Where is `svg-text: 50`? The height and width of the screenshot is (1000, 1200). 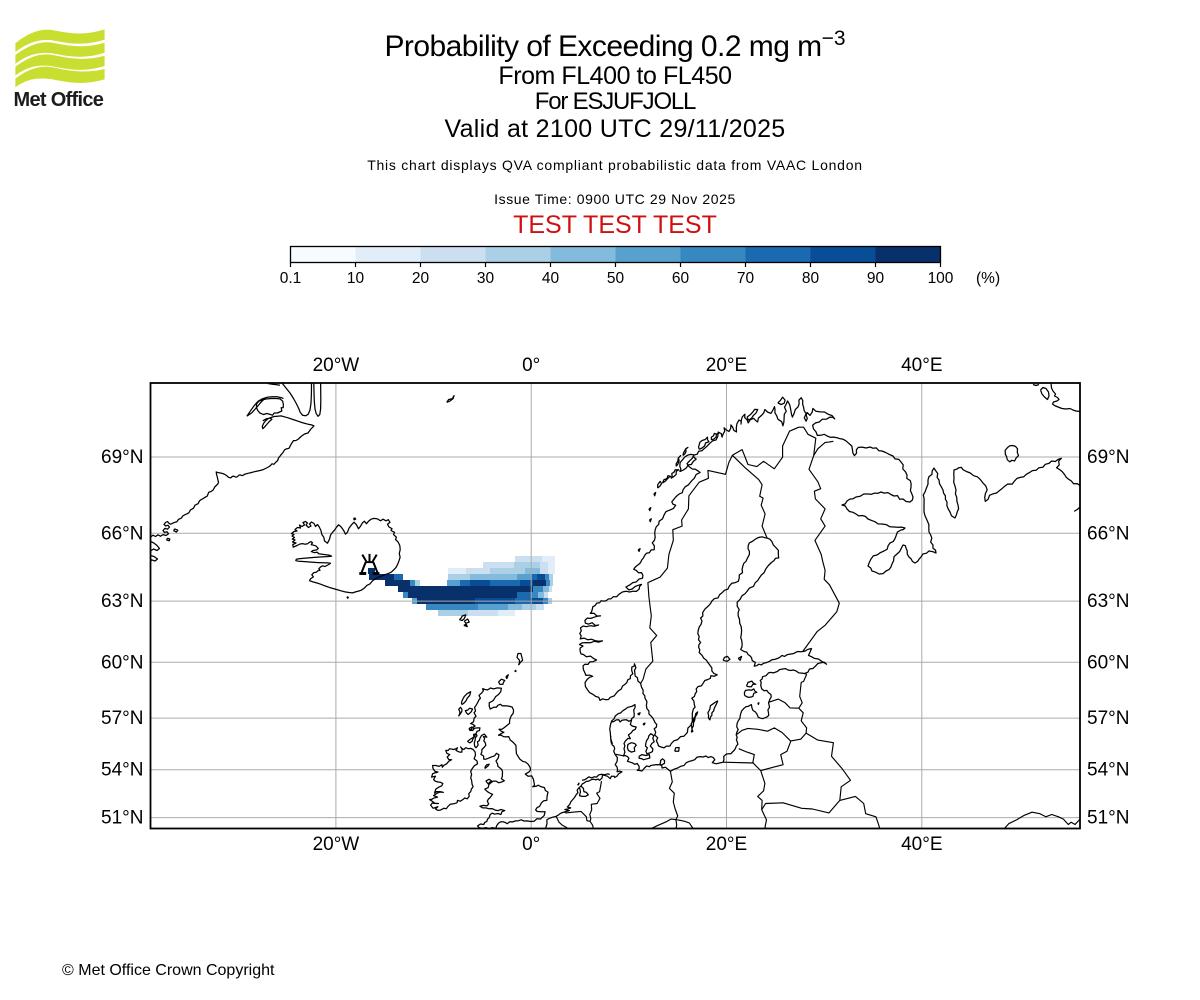
svg-text: 50 is located at coordinates (616, 278).